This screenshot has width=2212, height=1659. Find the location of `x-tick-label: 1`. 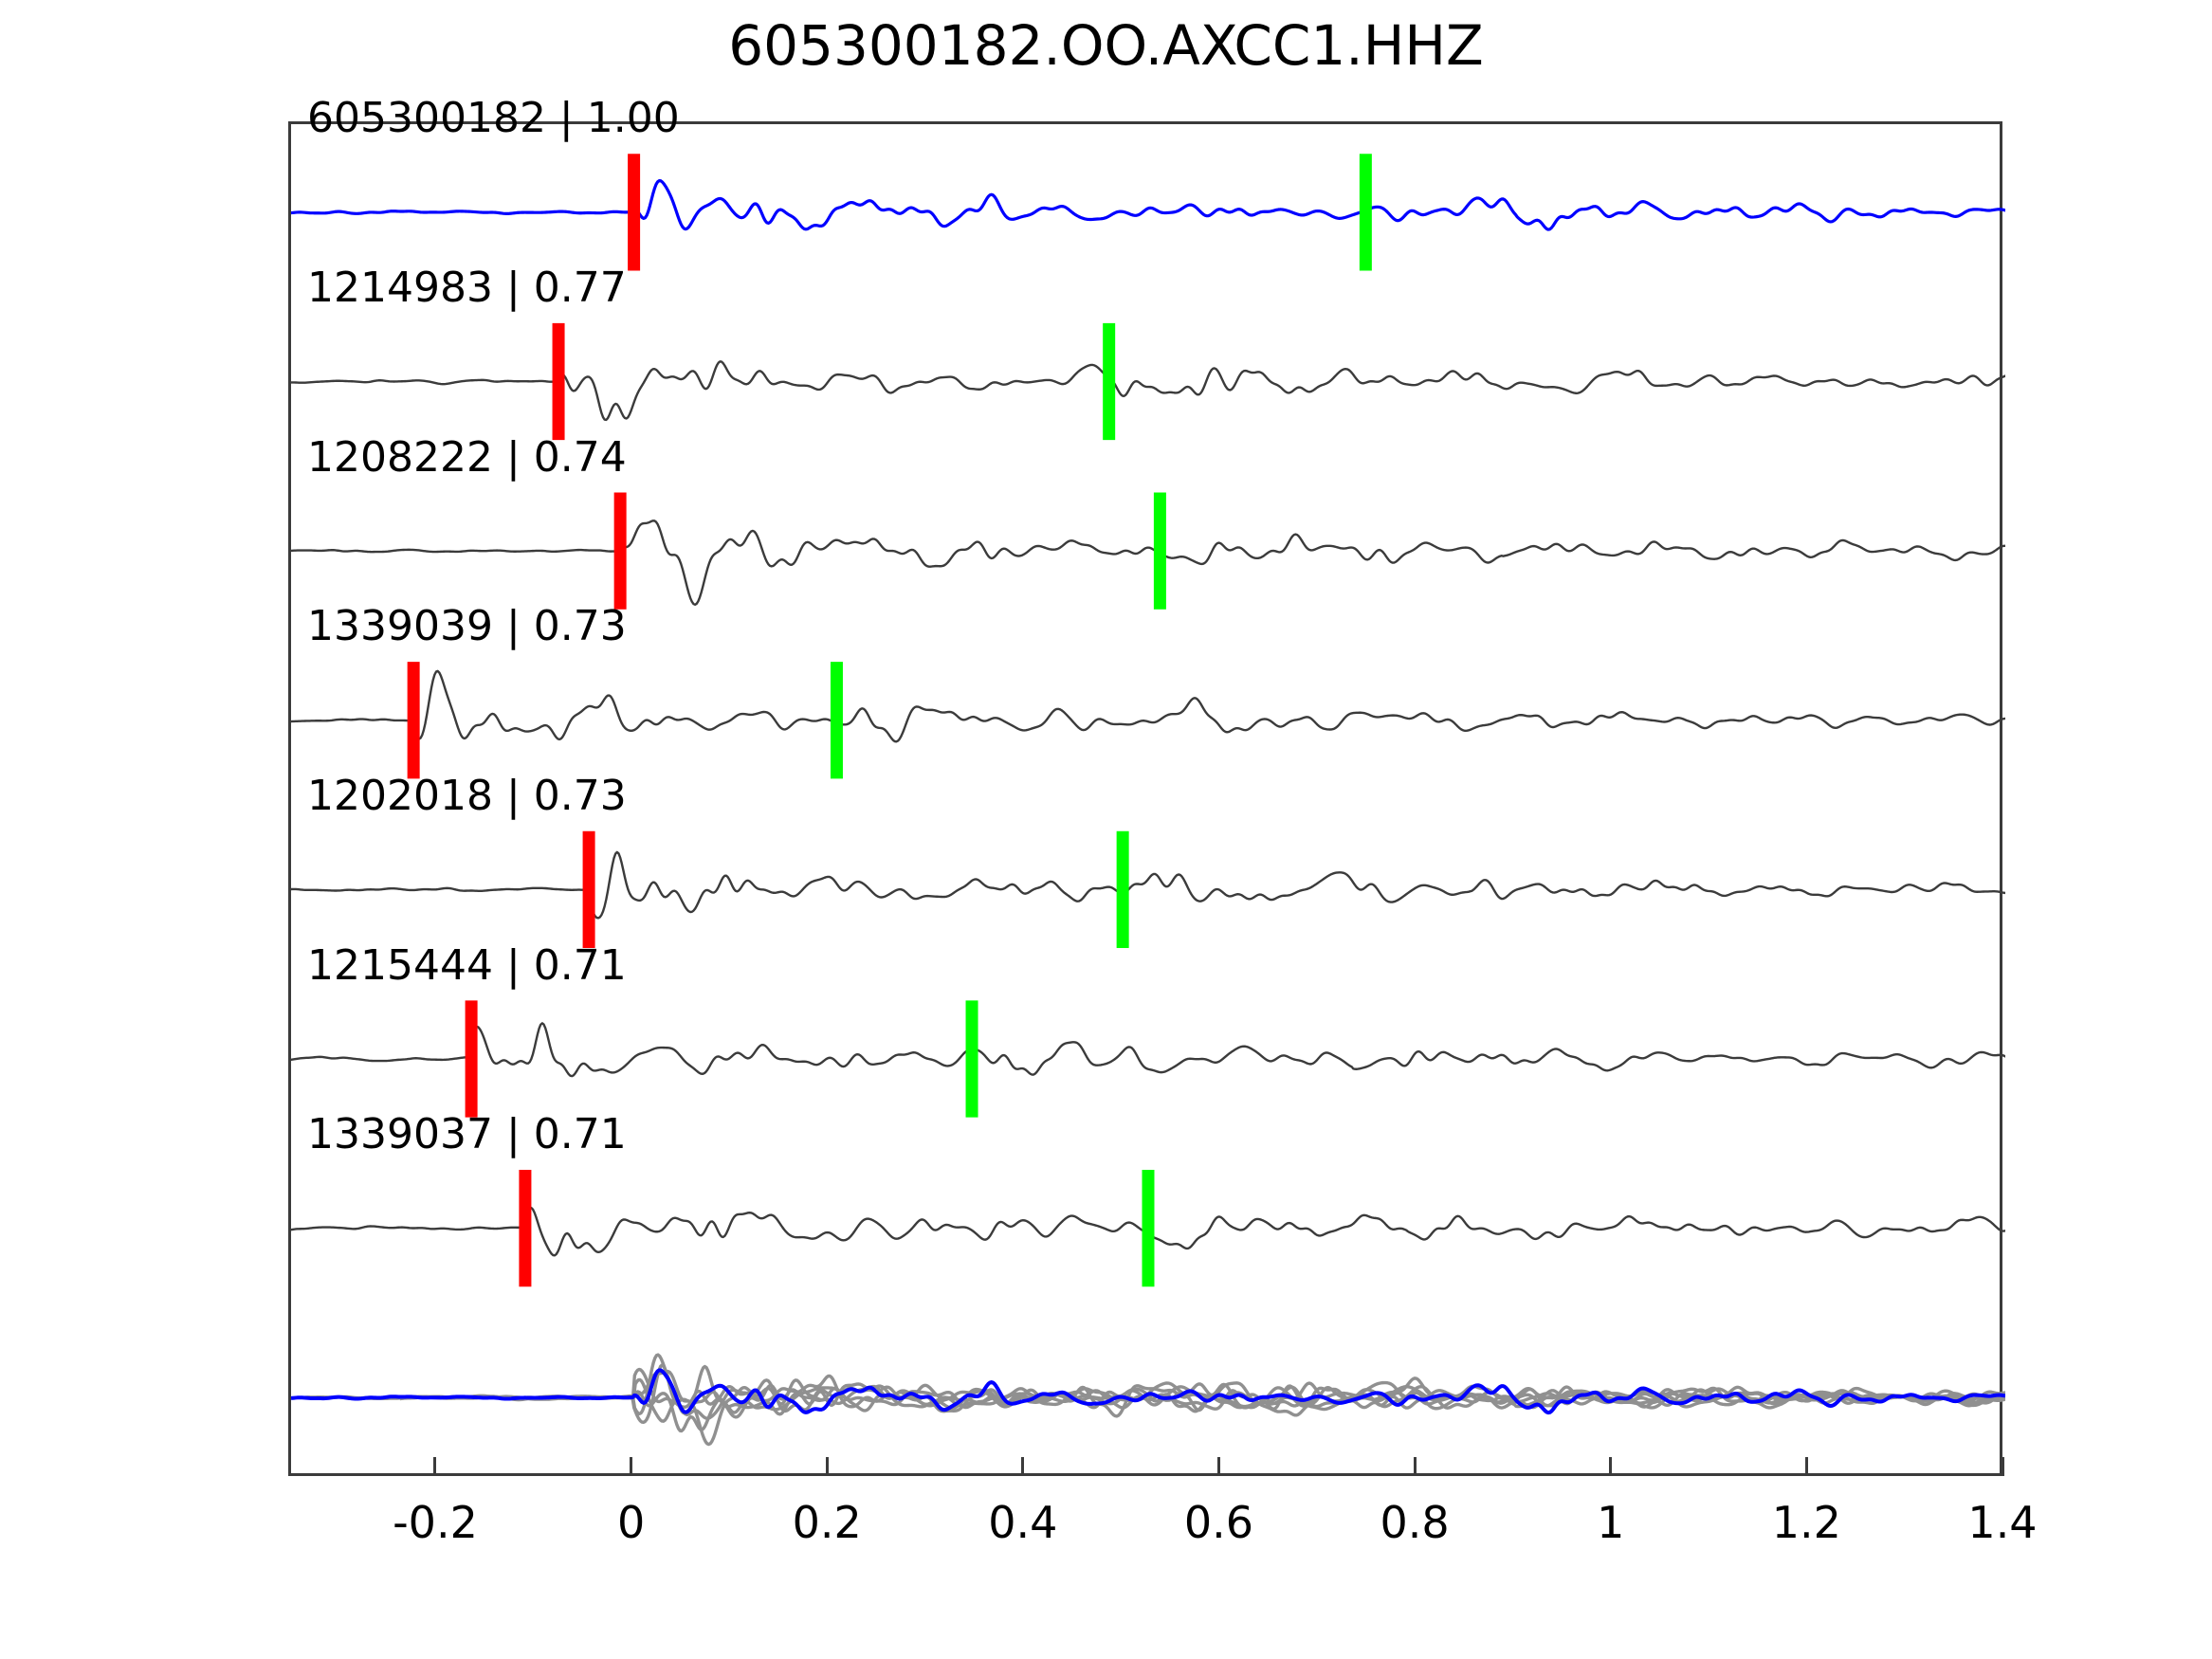

x-tick-label: 1 is located at coordinates (1611, 1522).